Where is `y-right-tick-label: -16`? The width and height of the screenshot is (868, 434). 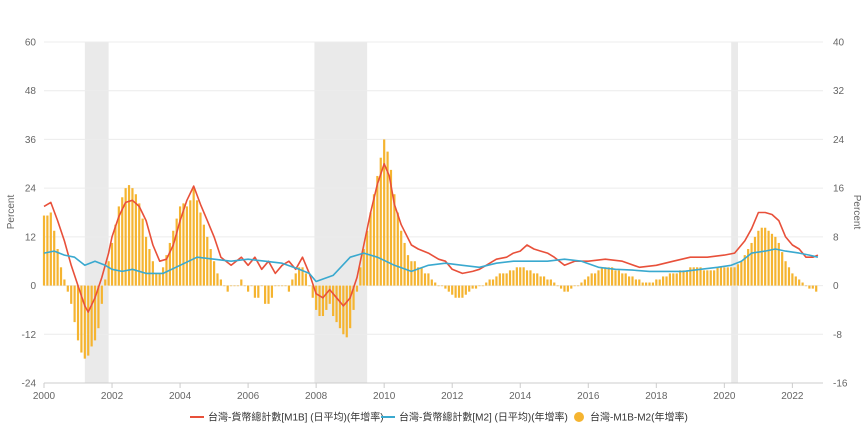 y-right-tick-label: -16 is located at coordinates (840, 384).